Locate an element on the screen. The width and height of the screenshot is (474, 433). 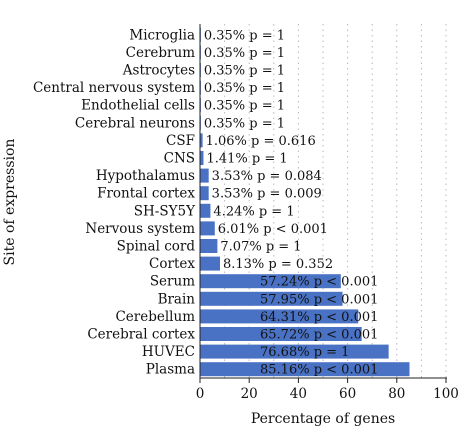
data-label: 7.07% p = 1 is located at coordinates (260, 247).